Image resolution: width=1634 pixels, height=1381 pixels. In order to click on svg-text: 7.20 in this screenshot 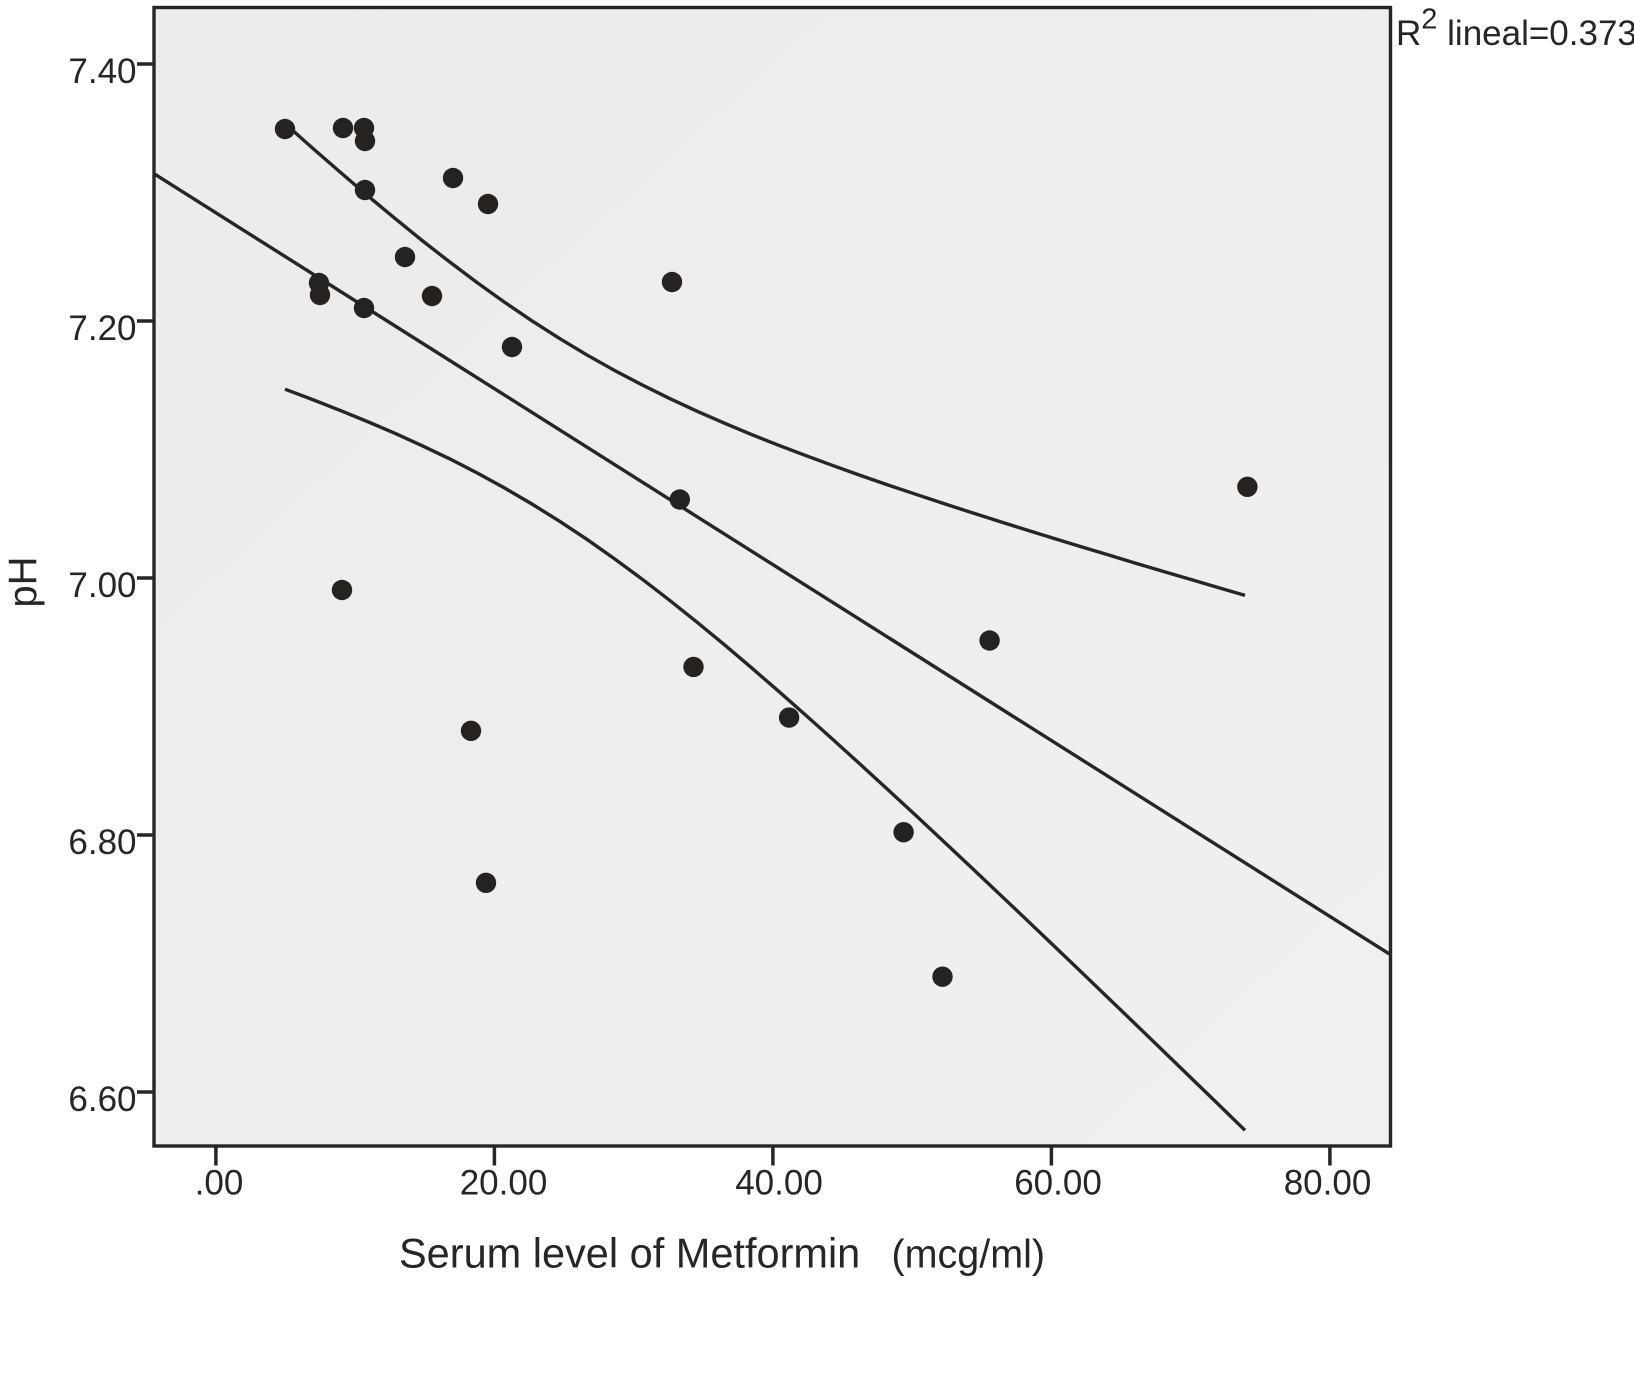, I will do `click(102, 328)`.